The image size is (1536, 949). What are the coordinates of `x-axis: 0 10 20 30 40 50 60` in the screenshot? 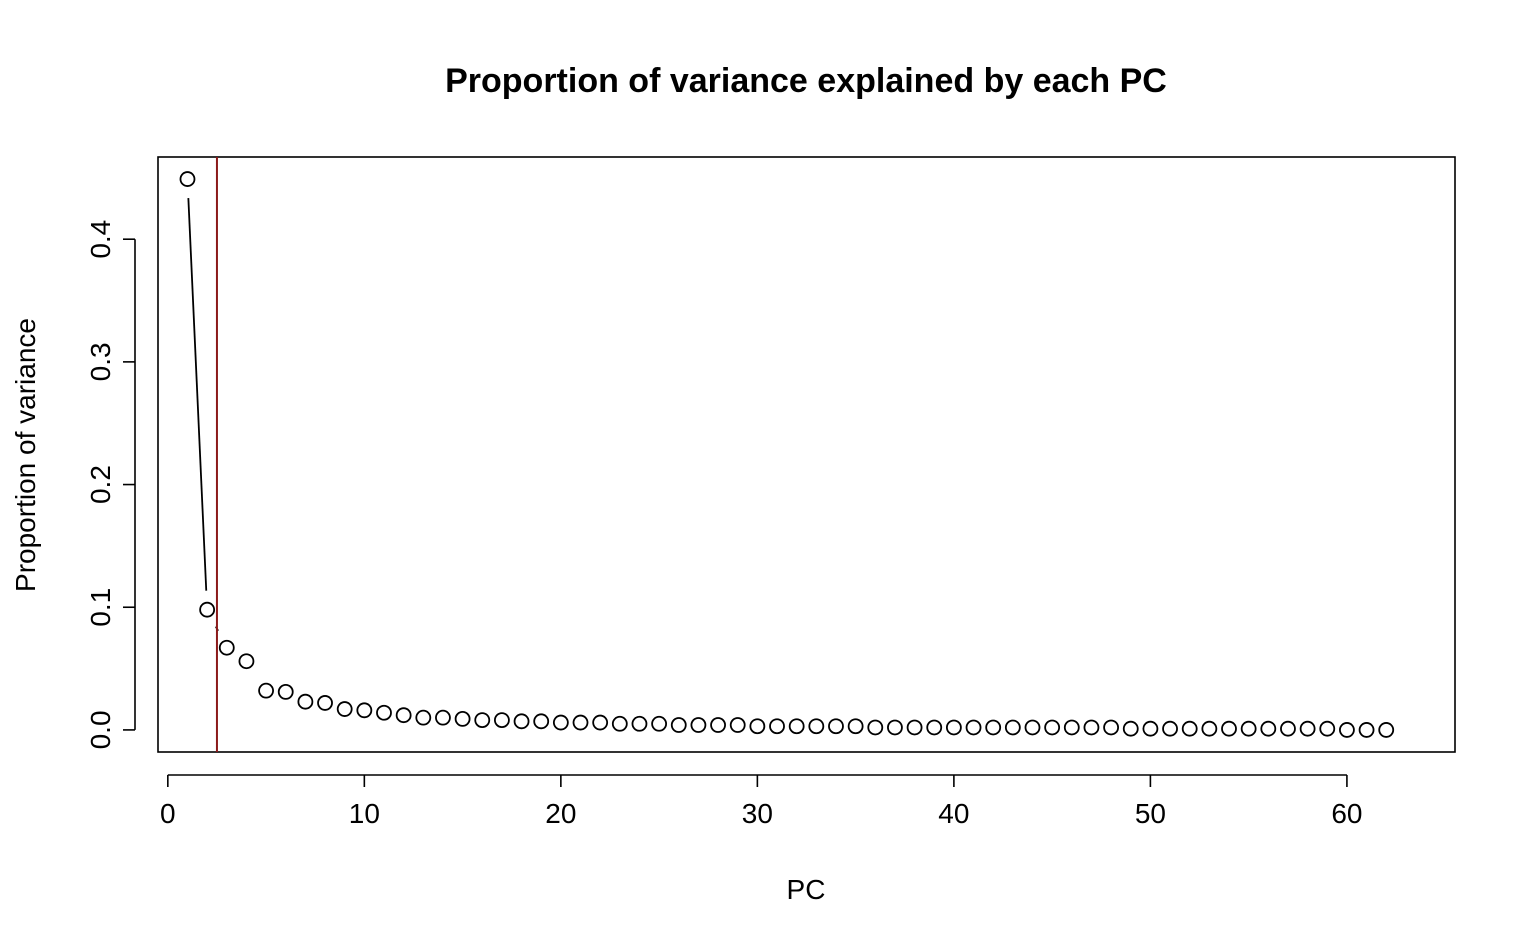 It's located at (761, 801).